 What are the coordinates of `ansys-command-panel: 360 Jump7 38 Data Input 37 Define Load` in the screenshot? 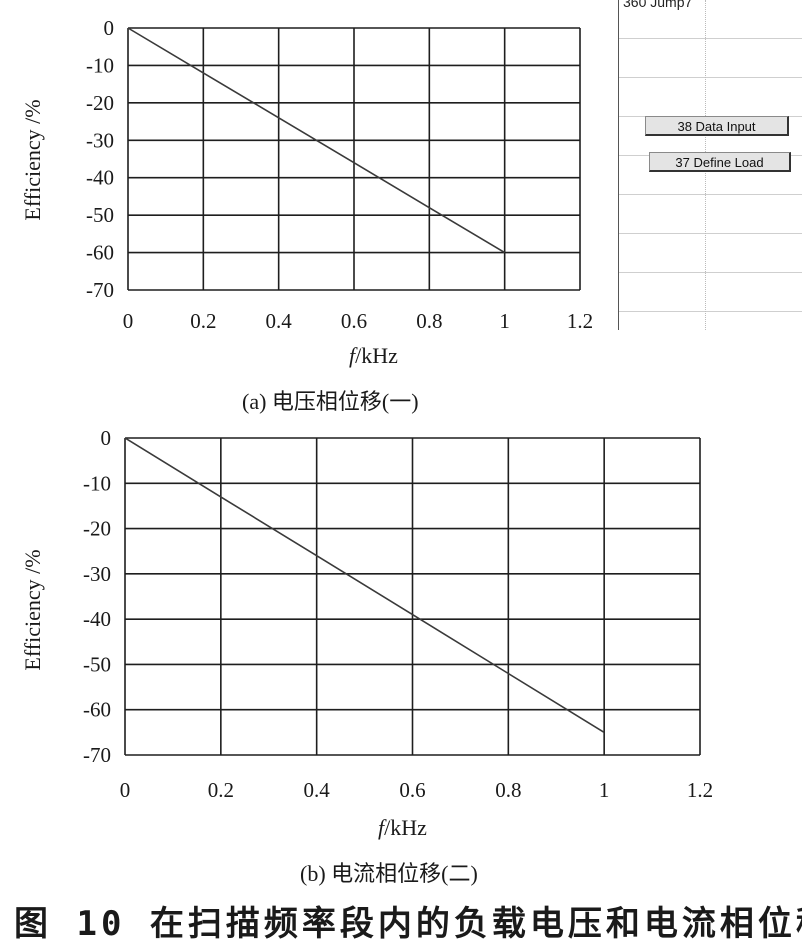 It's located at (710, 165).